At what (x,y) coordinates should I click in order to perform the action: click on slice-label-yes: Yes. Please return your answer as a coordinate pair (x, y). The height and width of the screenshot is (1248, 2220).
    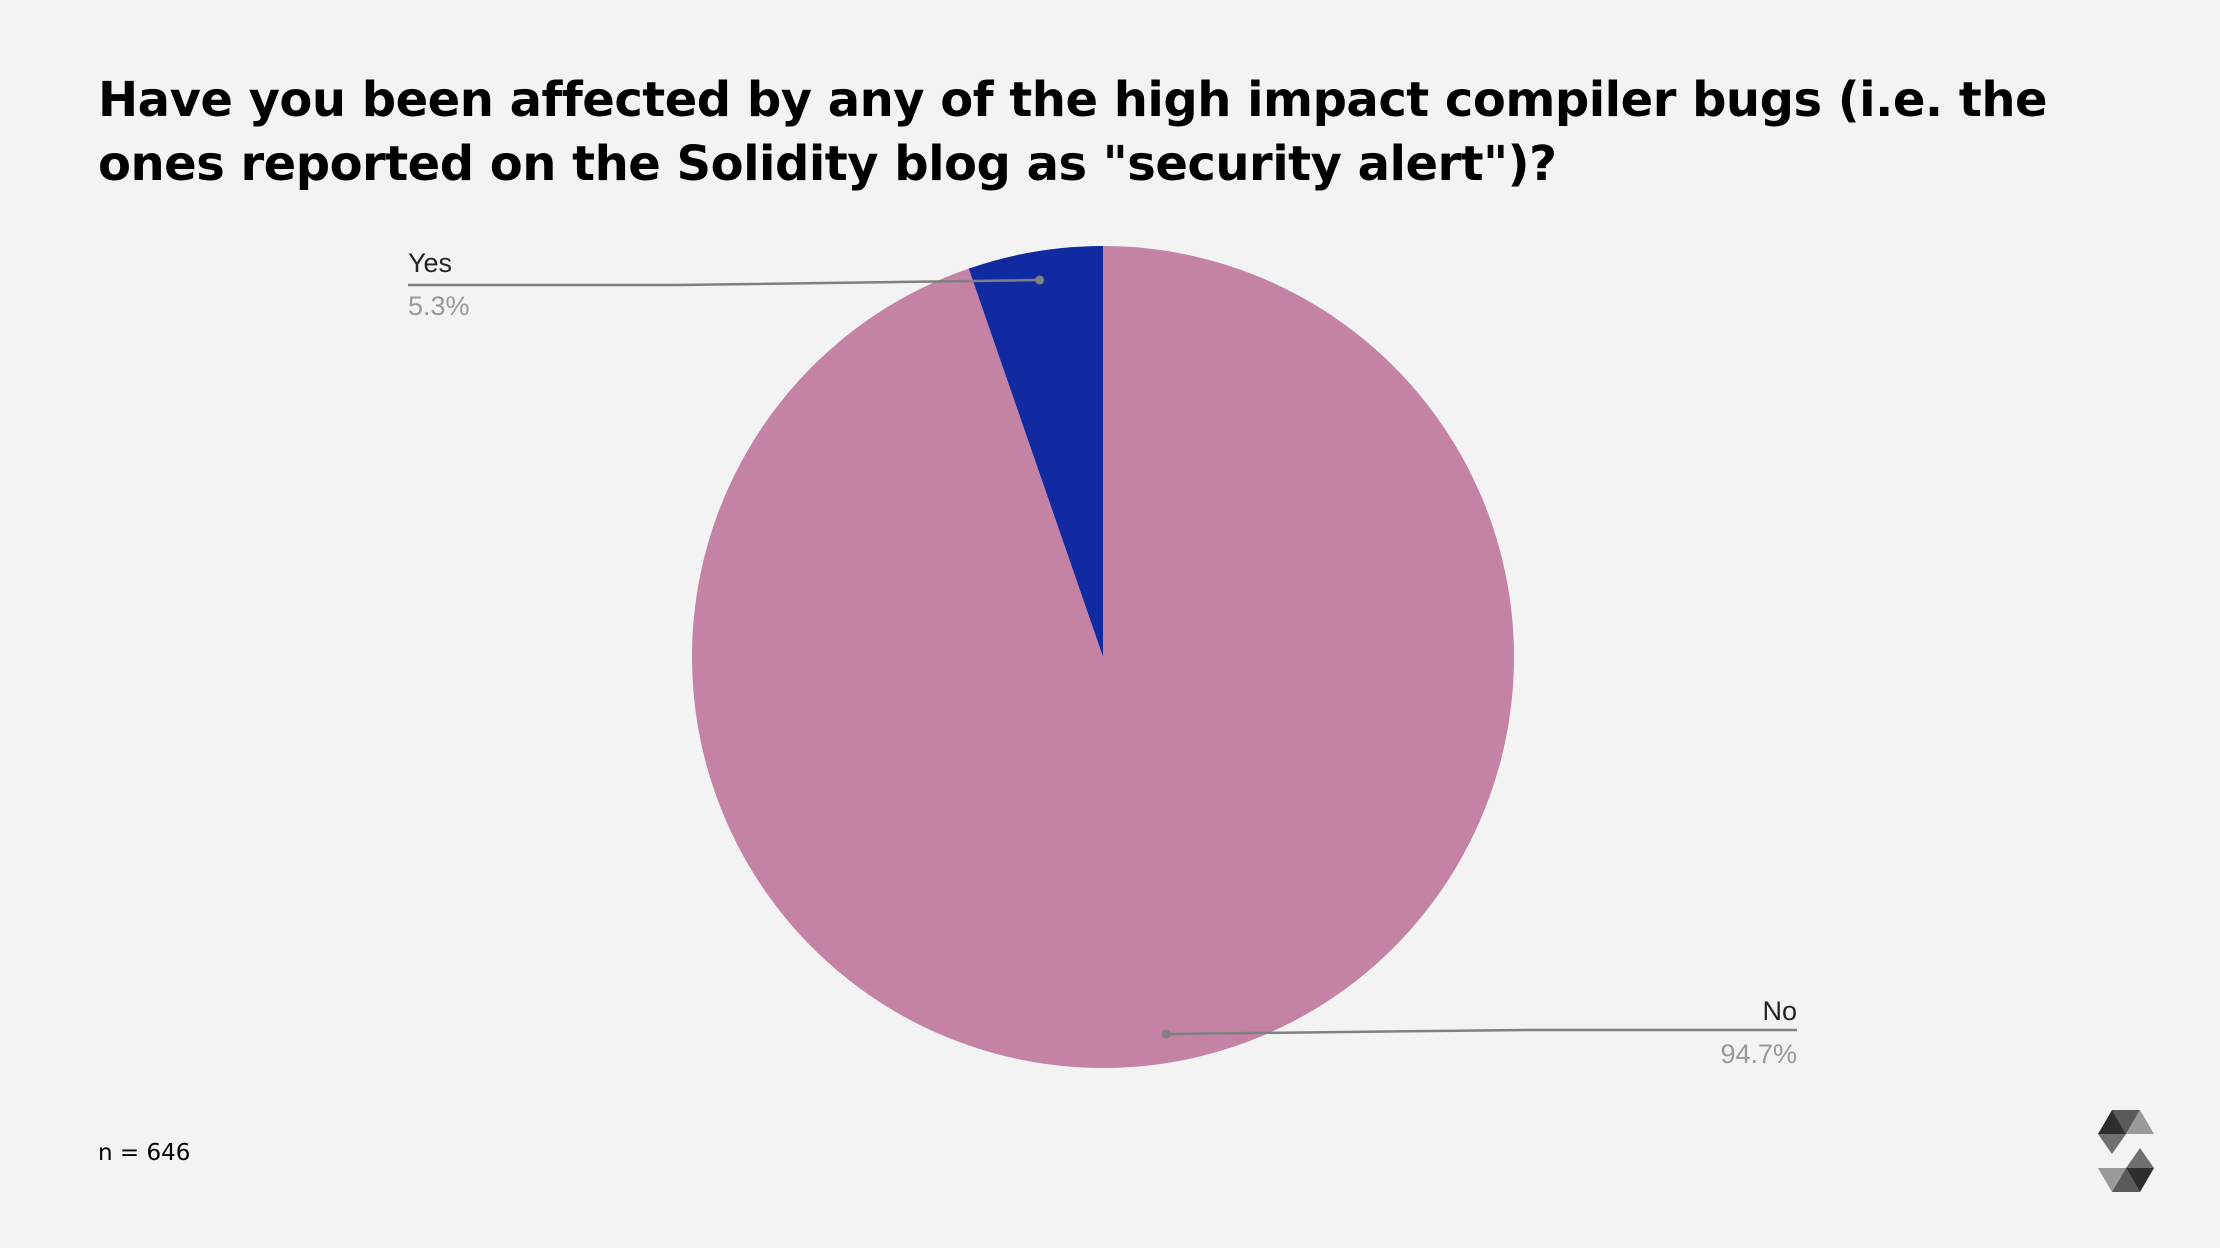
    Looking at the image, I should click on (430, 263).